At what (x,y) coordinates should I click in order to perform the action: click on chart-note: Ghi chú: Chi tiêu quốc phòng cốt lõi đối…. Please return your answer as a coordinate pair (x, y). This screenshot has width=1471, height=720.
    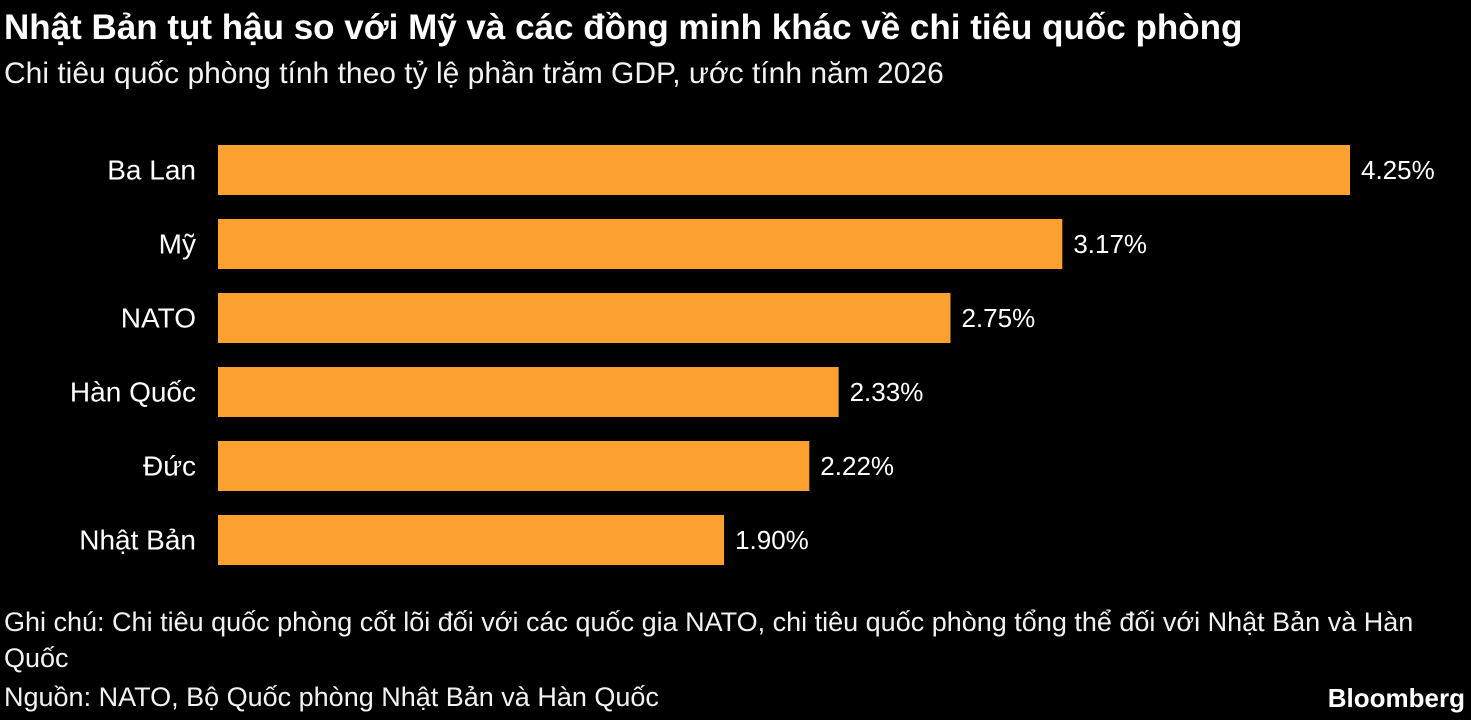
    Looking at the image, I should click on (709, 640).